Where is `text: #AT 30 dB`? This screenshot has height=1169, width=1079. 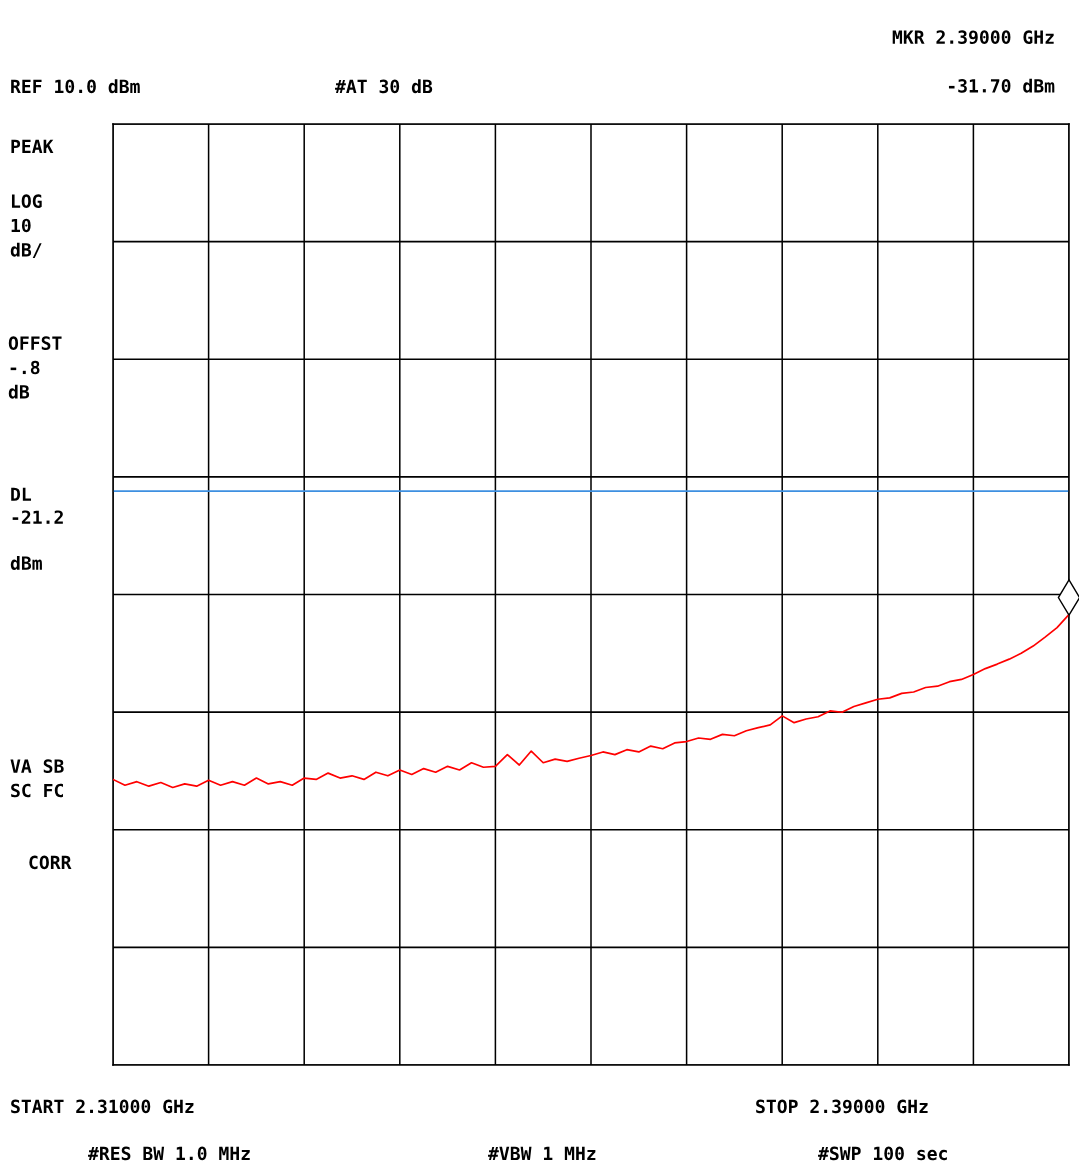 text: #AT 30 dB is located at coordinates (384, 86).